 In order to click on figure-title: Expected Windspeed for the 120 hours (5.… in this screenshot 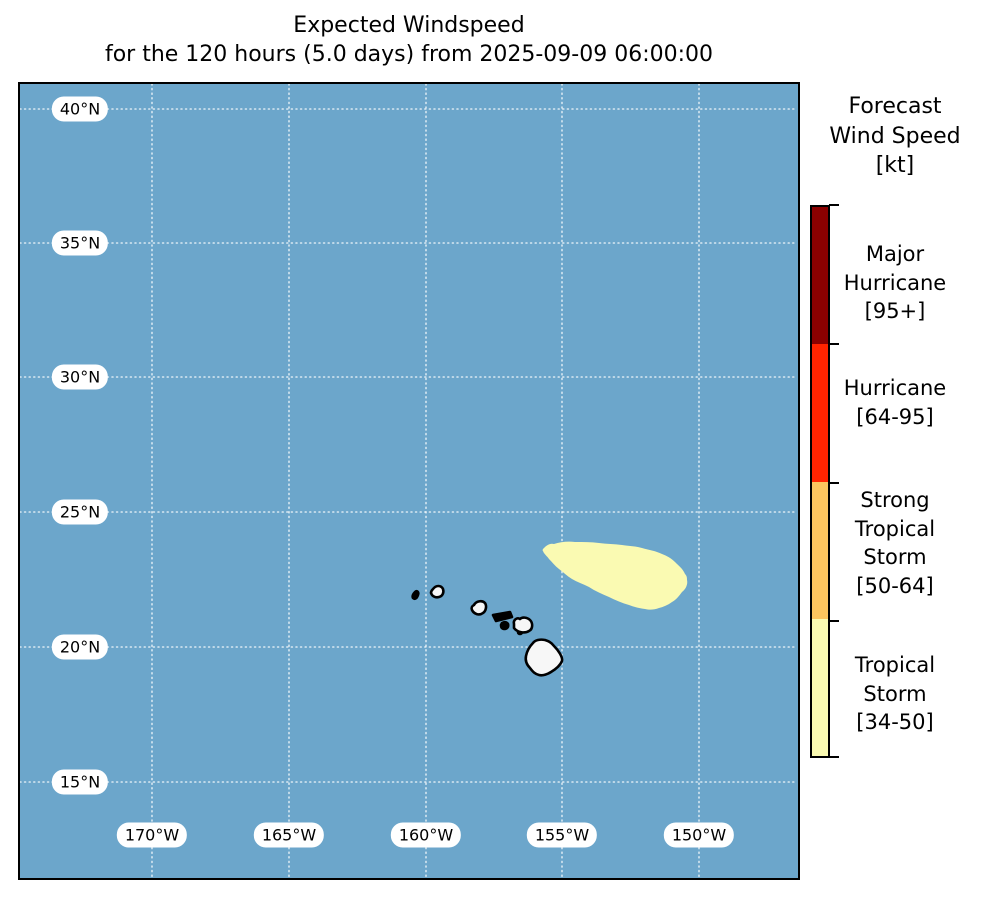, I will do `click(409, 40)`.